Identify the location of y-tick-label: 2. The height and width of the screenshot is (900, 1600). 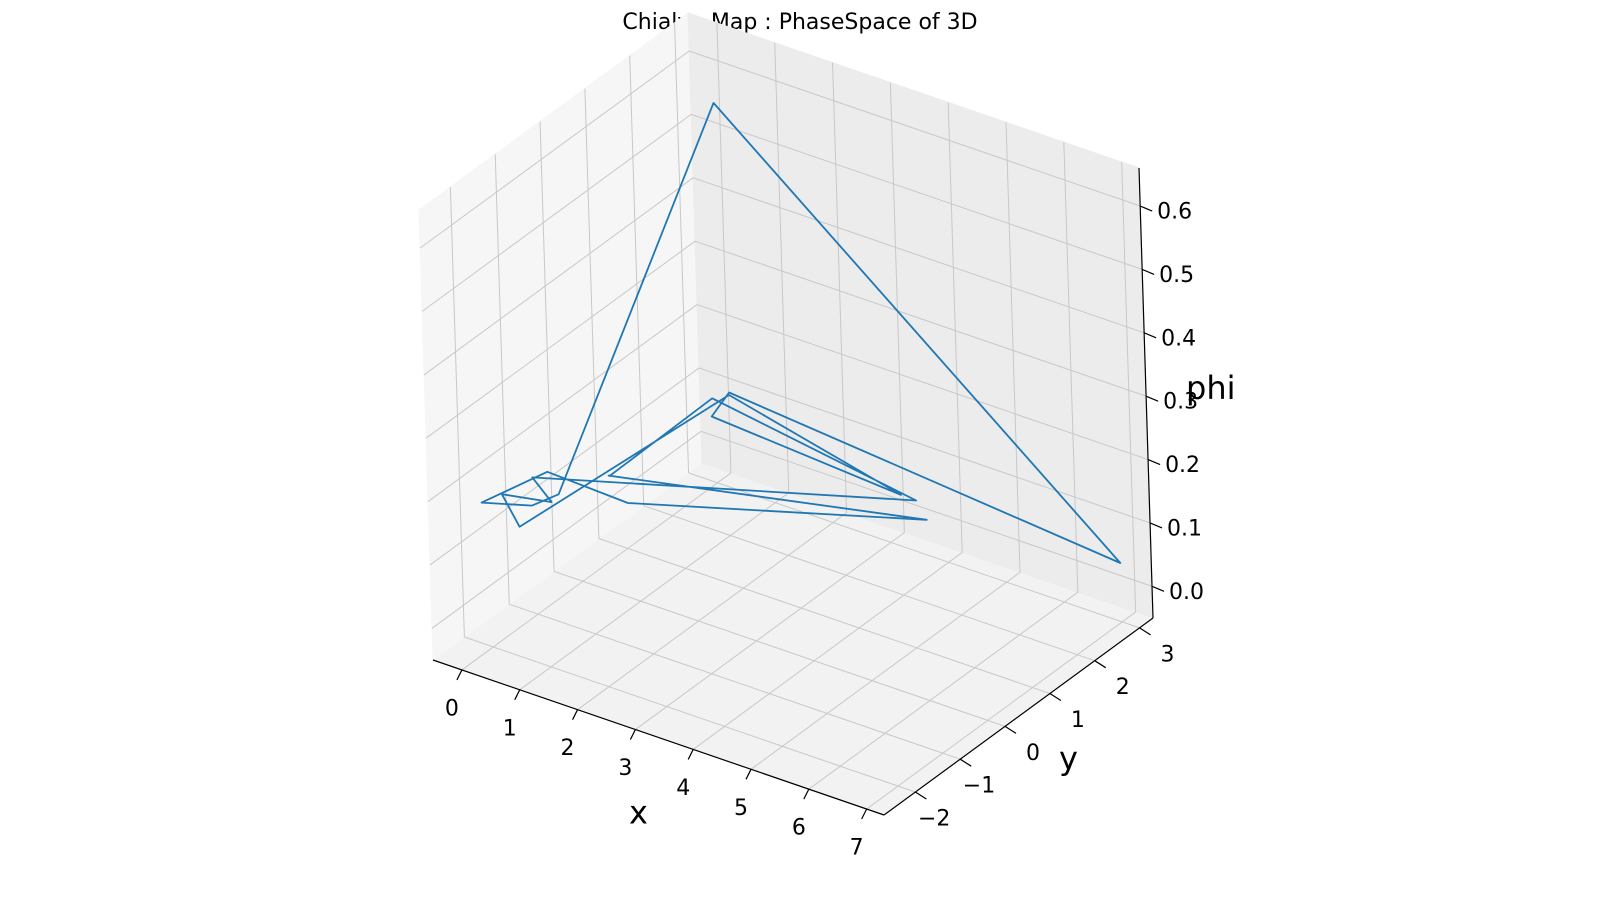
(1123, 687).